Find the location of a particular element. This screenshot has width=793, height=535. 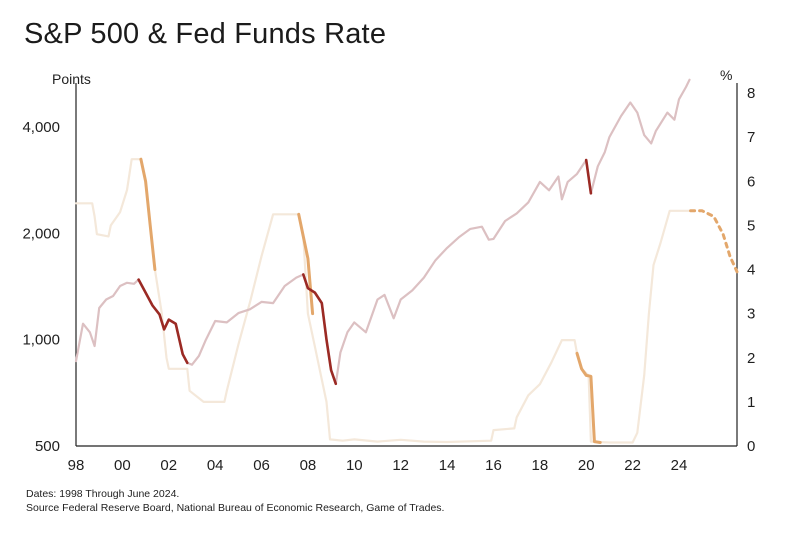

right-tick-label: 6 is located at coordinates (751, 181).